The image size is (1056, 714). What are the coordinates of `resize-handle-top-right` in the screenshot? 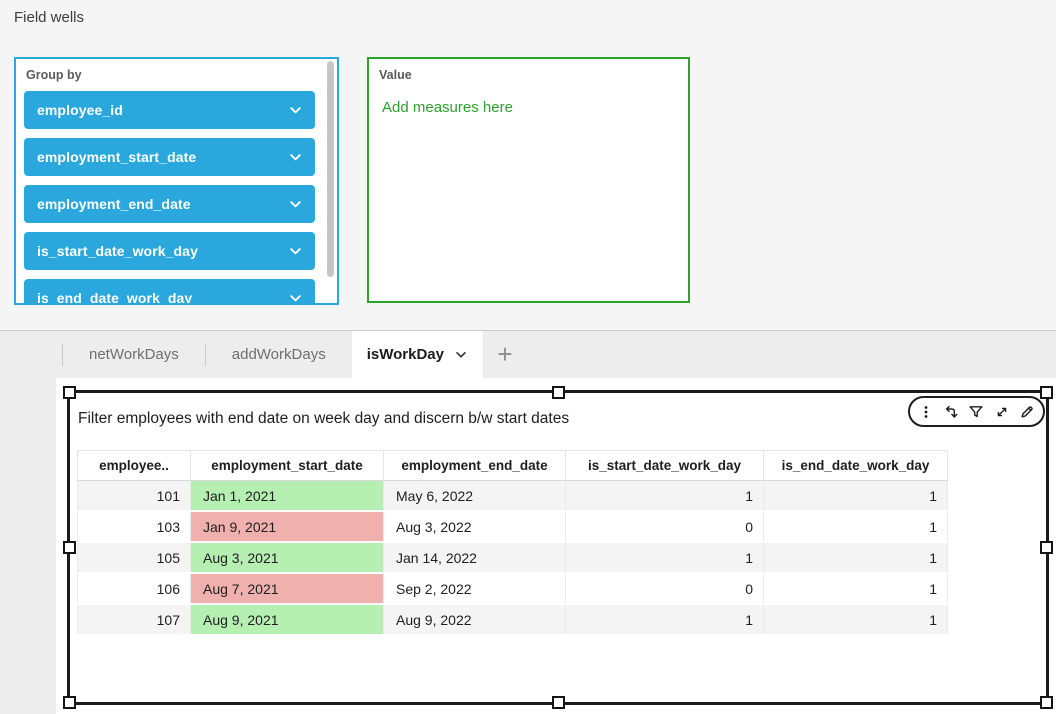 It's located at (1046, 392).